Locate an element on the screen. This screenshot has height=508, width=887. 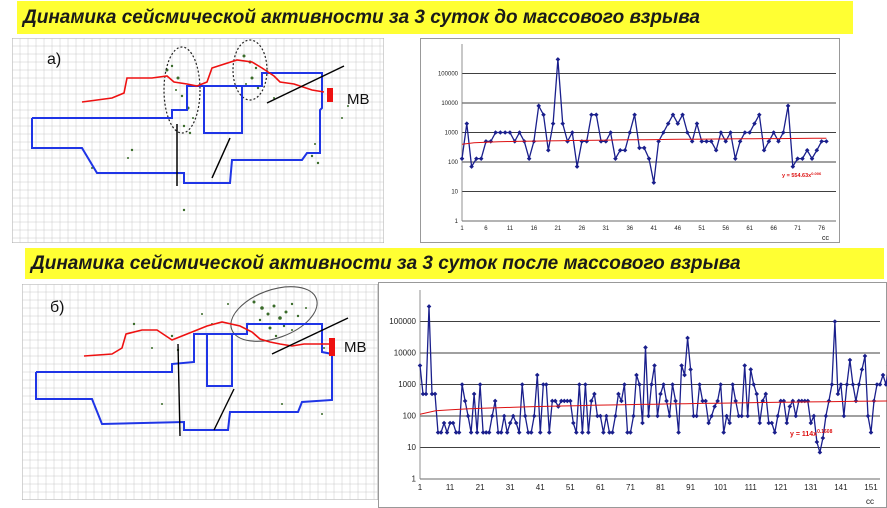
x-tick-label: 16 is located at coordinates (534, 229).